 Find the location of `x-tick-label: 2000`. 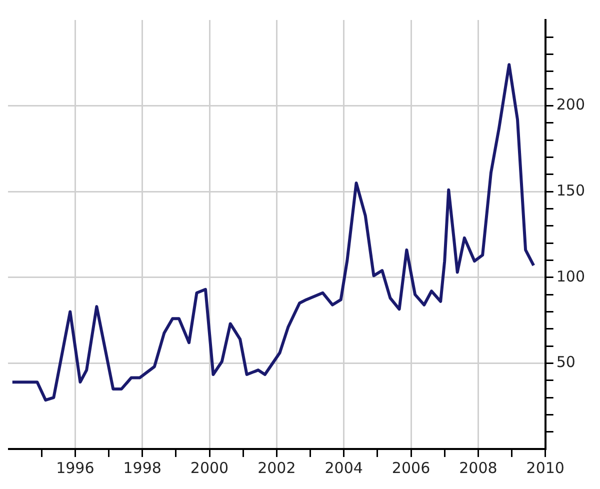

x-tick-label: 2000 is located at coordinates (209, 467).